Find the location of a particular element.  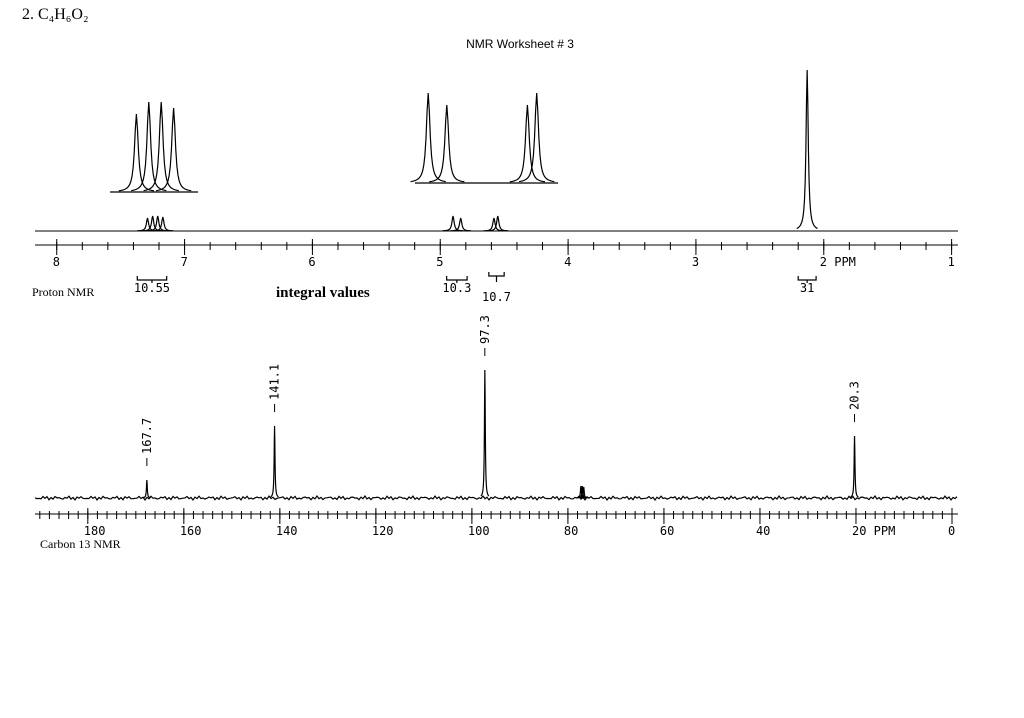

tick-label: 120 is located at coordinates (383, 531).